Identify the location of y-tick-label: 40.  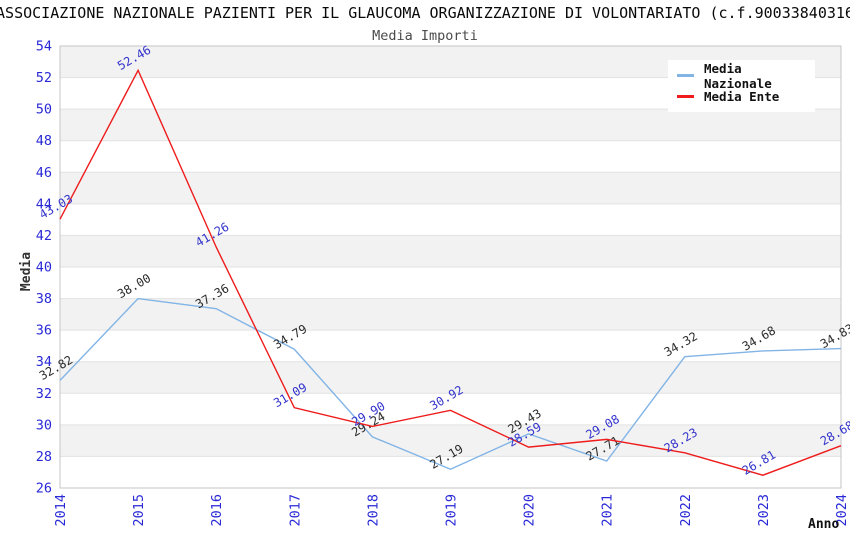
(44, 268).